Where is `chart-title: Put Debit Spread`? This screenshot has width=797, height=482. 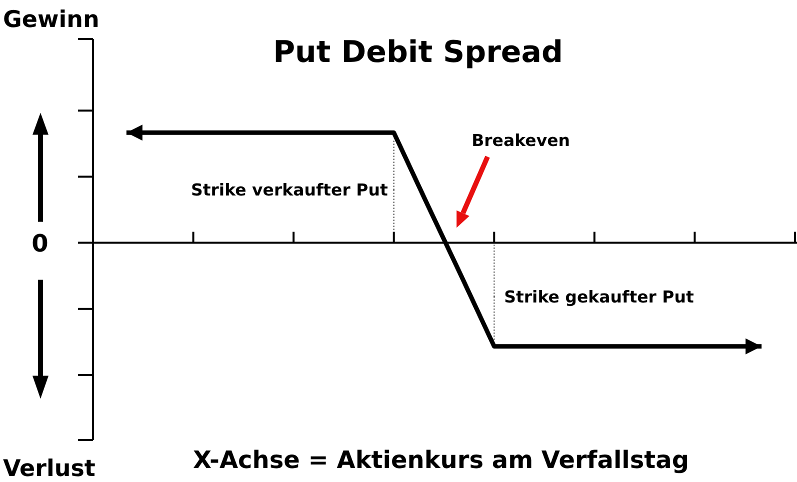
chart-title: Put Debit Spread is located at coordinates (418, 52).